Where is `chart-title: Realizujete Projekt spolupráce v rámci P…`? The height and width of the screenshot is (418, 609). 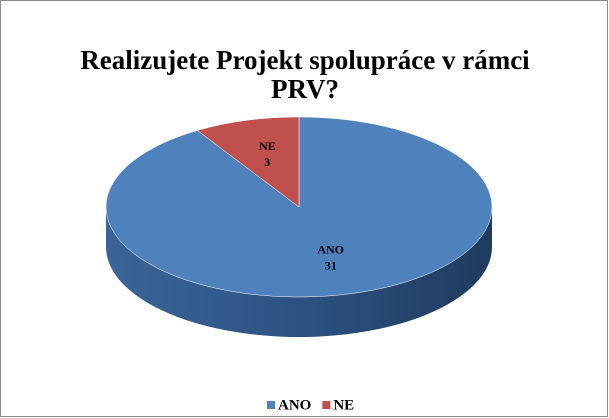
chart-title: Realizujete Projekt spolupráce v rámci P… is located at coordinates (305, 74).